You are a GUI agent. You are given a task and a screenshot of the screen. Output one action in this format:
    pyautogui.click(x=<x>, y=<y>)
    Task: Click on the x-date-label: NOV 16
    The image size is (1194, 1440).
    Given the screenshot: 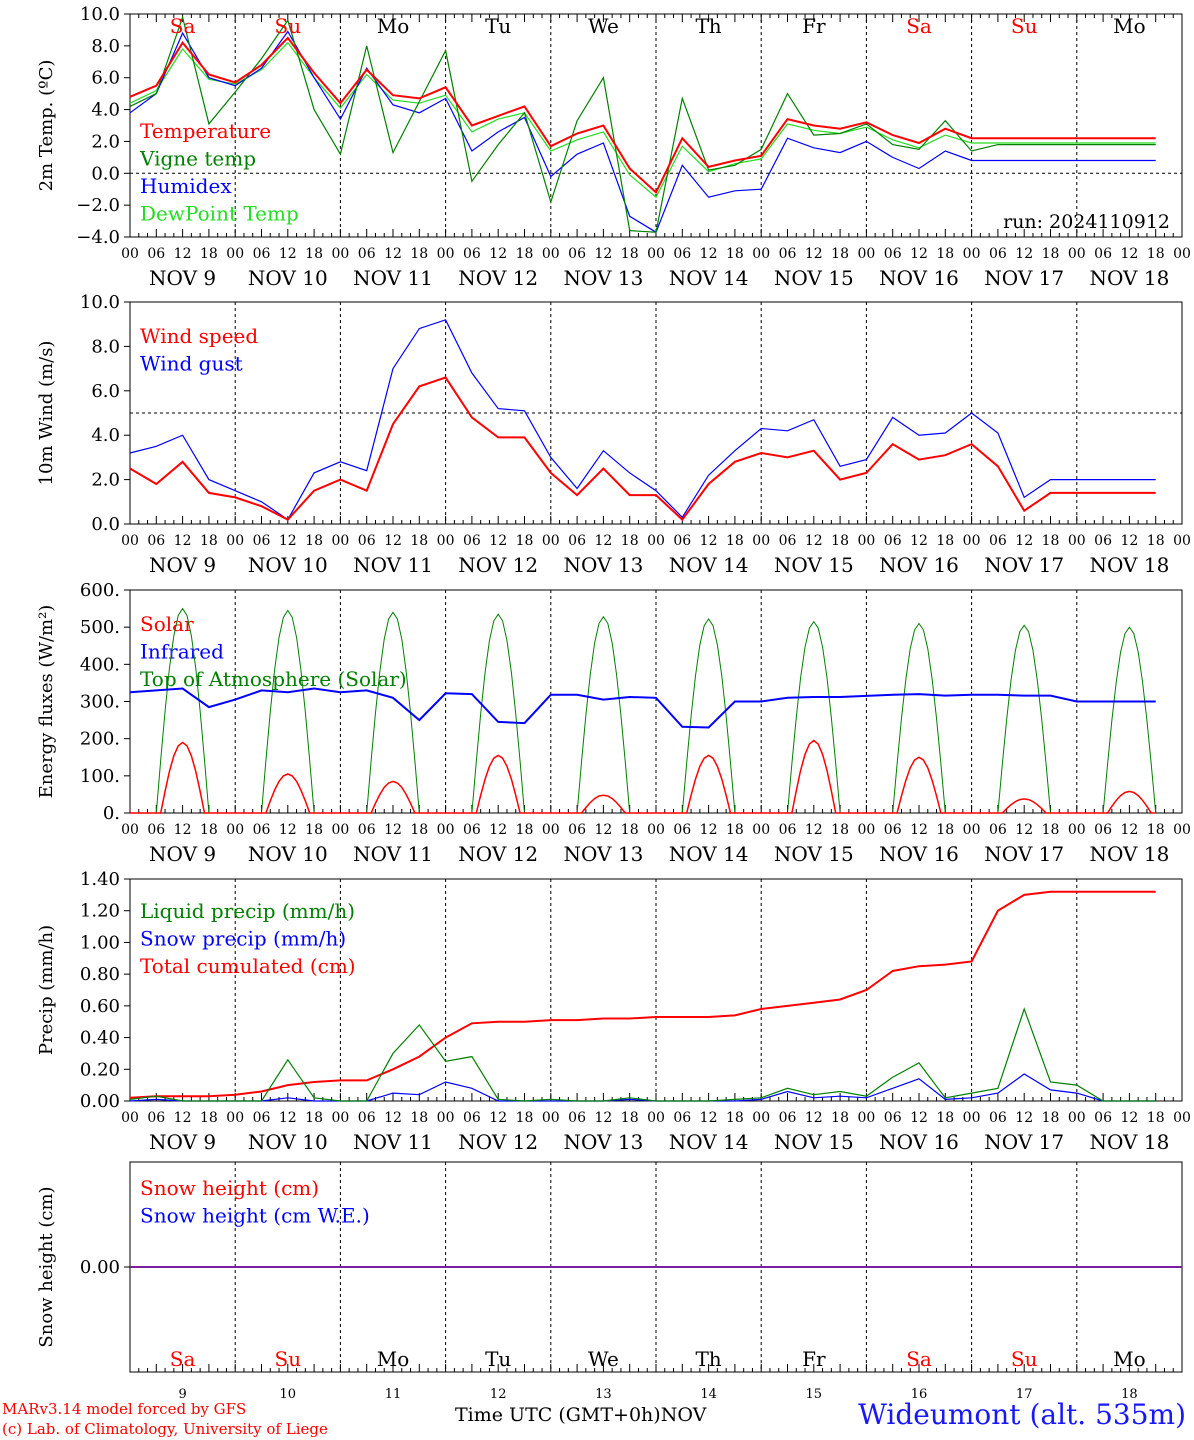 What is the action you would take?
    pyautogui.click(x=919, y=565)
    